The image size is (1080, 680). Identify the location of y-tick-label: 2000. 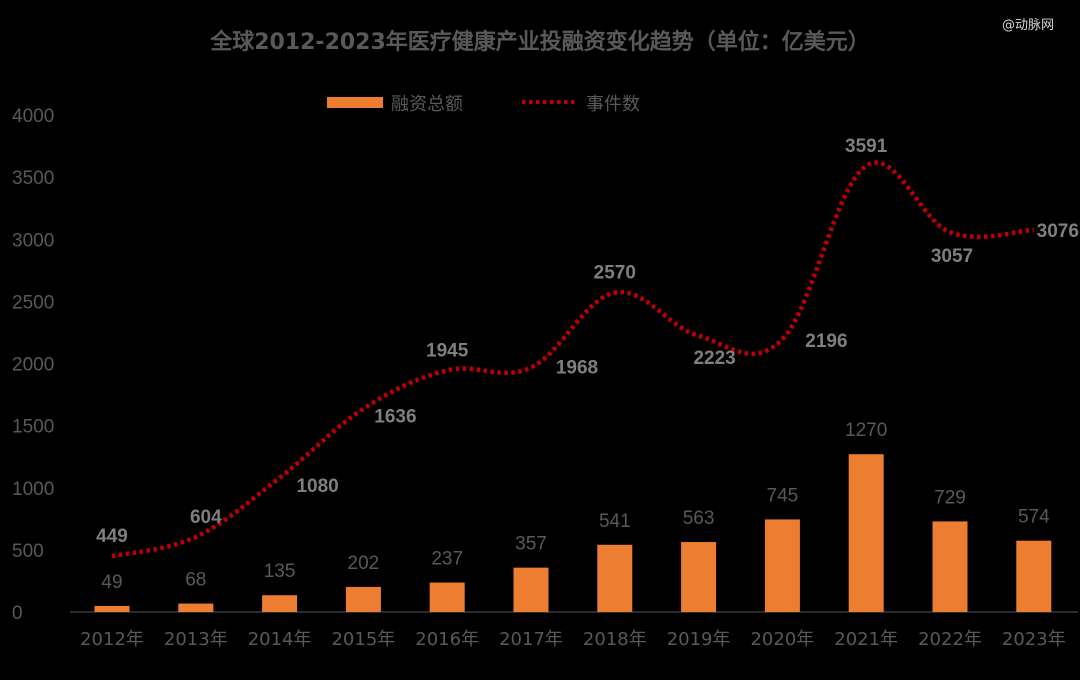
(33, 365).